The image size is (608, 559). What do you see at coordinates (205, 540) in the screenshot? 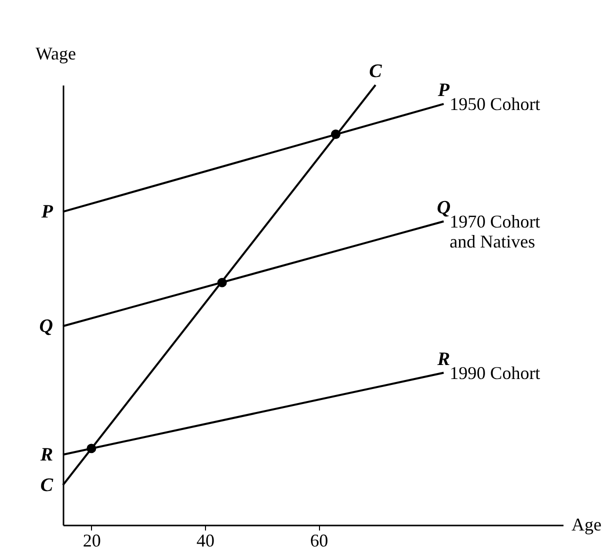
I see `x-tick-label: 40` at bounding box center [205, 540].